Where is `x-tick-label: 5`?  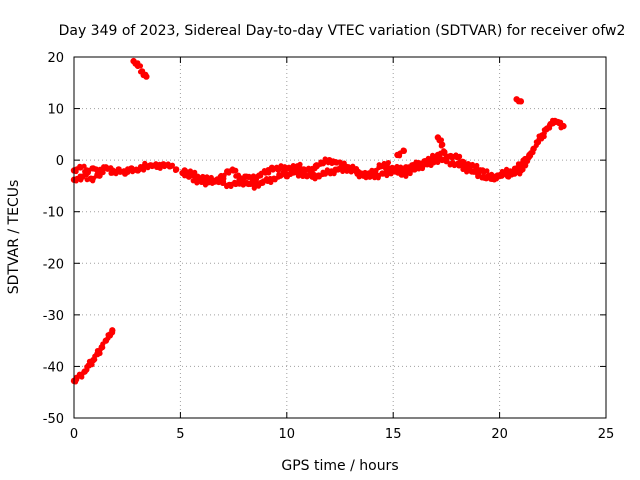 x-tick-label: 5 is located at coordinates (180, 434).